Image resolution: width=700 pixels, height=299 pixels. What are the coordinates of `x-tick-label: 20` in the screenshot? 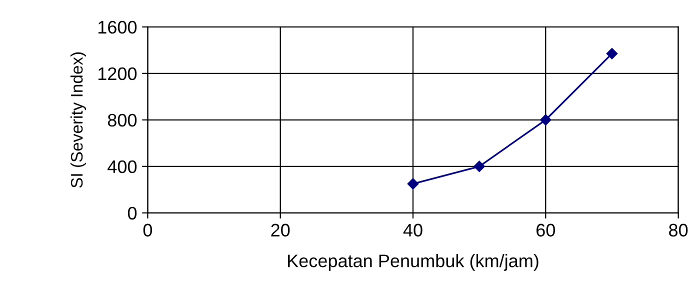 It's located at (280, 230).